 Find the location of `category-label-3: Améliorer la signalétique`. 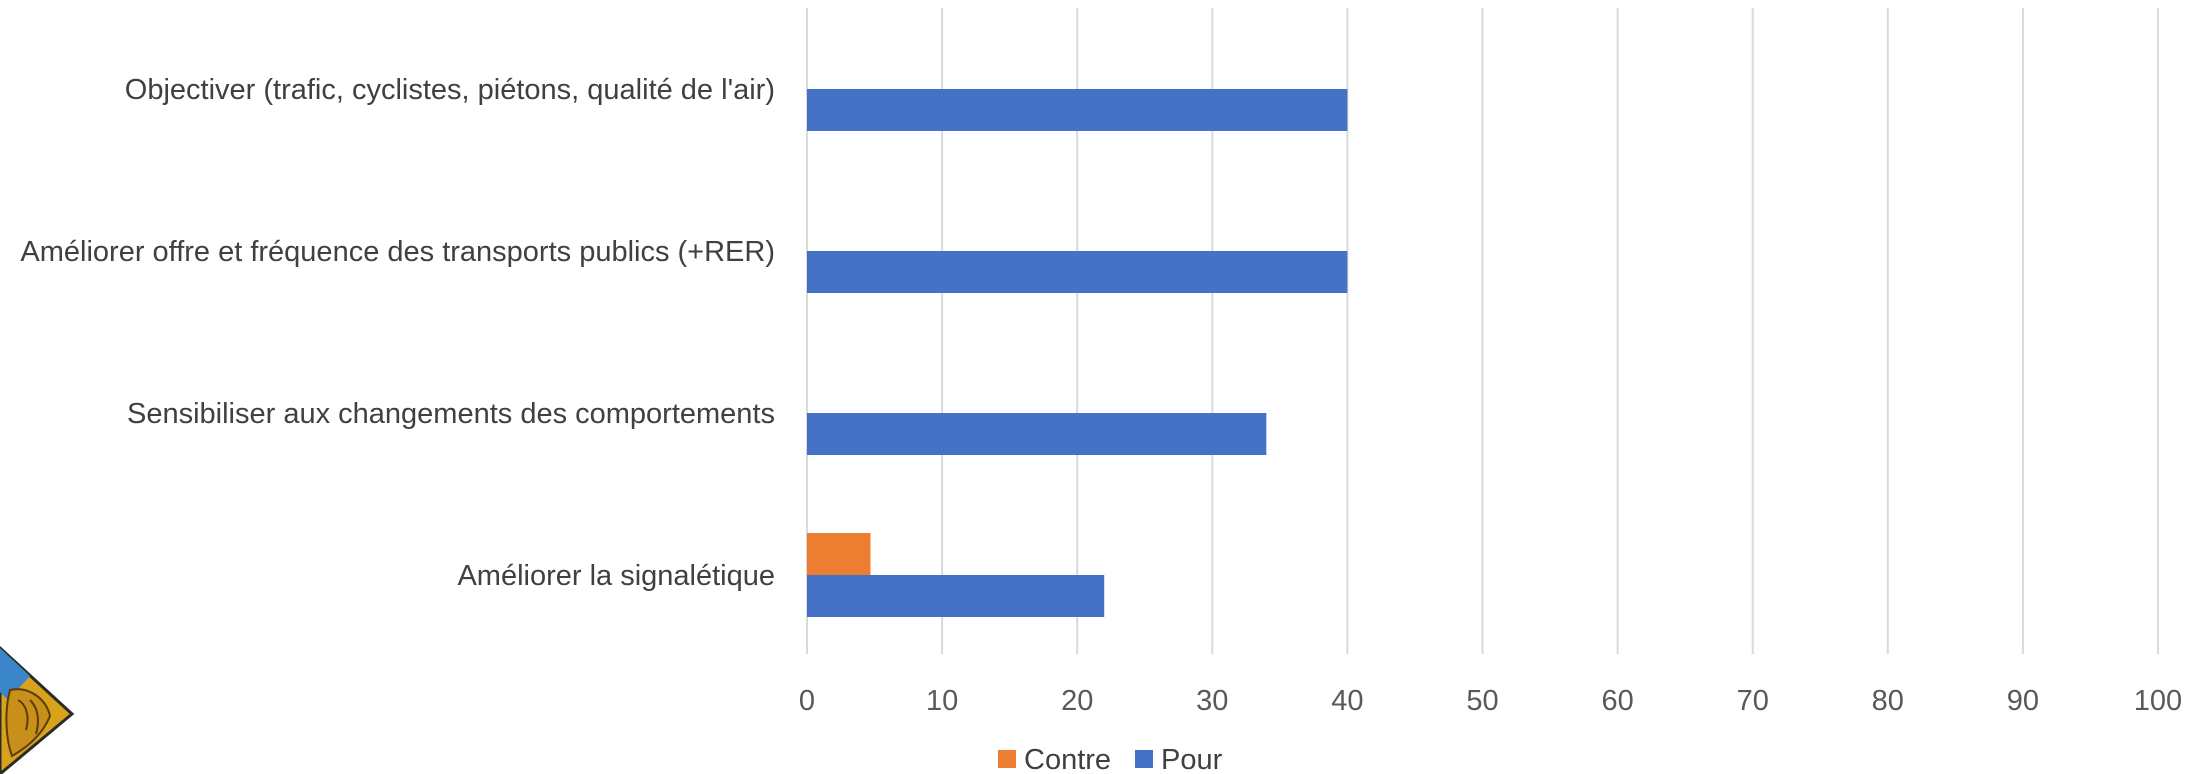

category-label-3: Améliorer la signalétique is located at coordinates (616, 576).